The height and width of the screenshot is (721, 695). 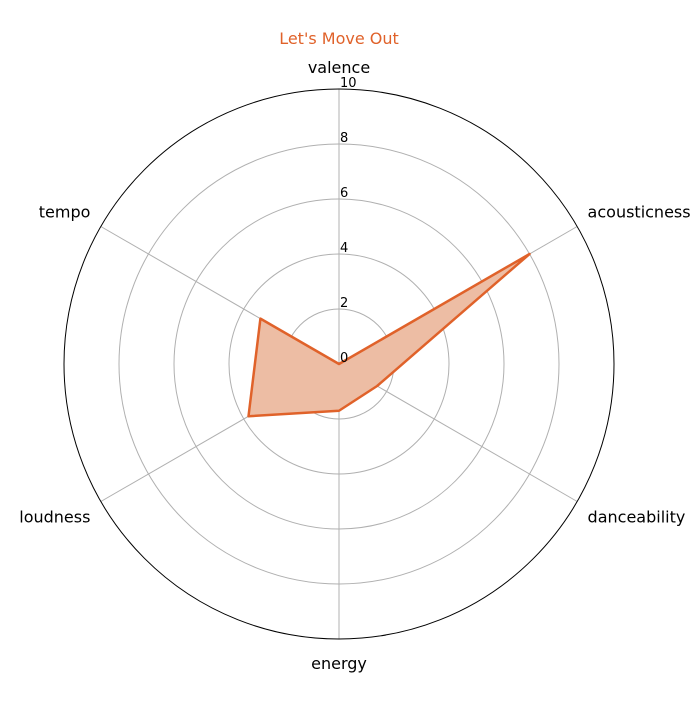 I want to click on tick-label-10: 10, so click(x=348, y=83).